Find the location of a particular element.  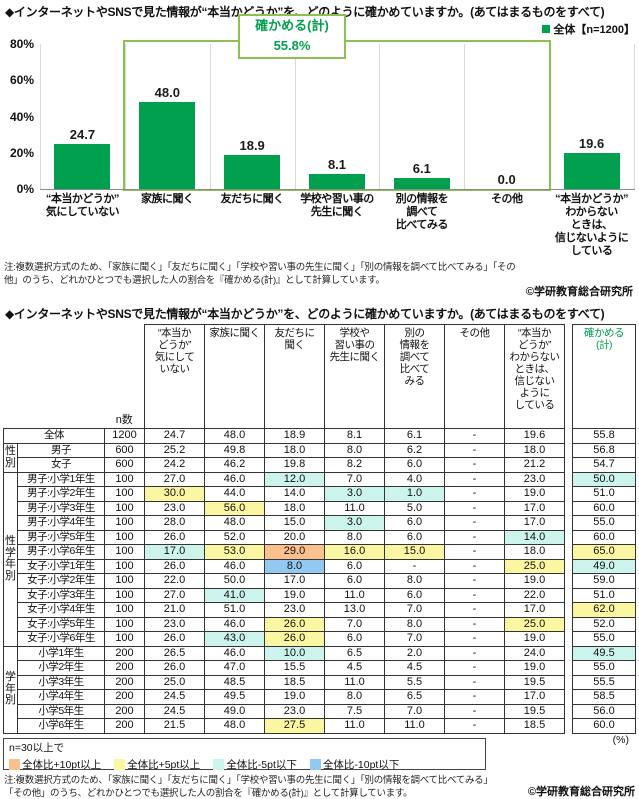

row-label: 女子:小学6年生 is located at coordinates (61, 639).